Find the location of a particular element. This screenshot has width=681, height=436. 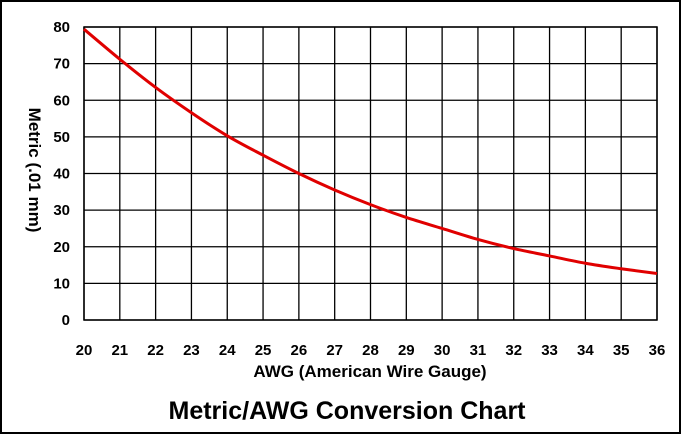

x-tick-label: 24 is located at coordinates (227, 350).